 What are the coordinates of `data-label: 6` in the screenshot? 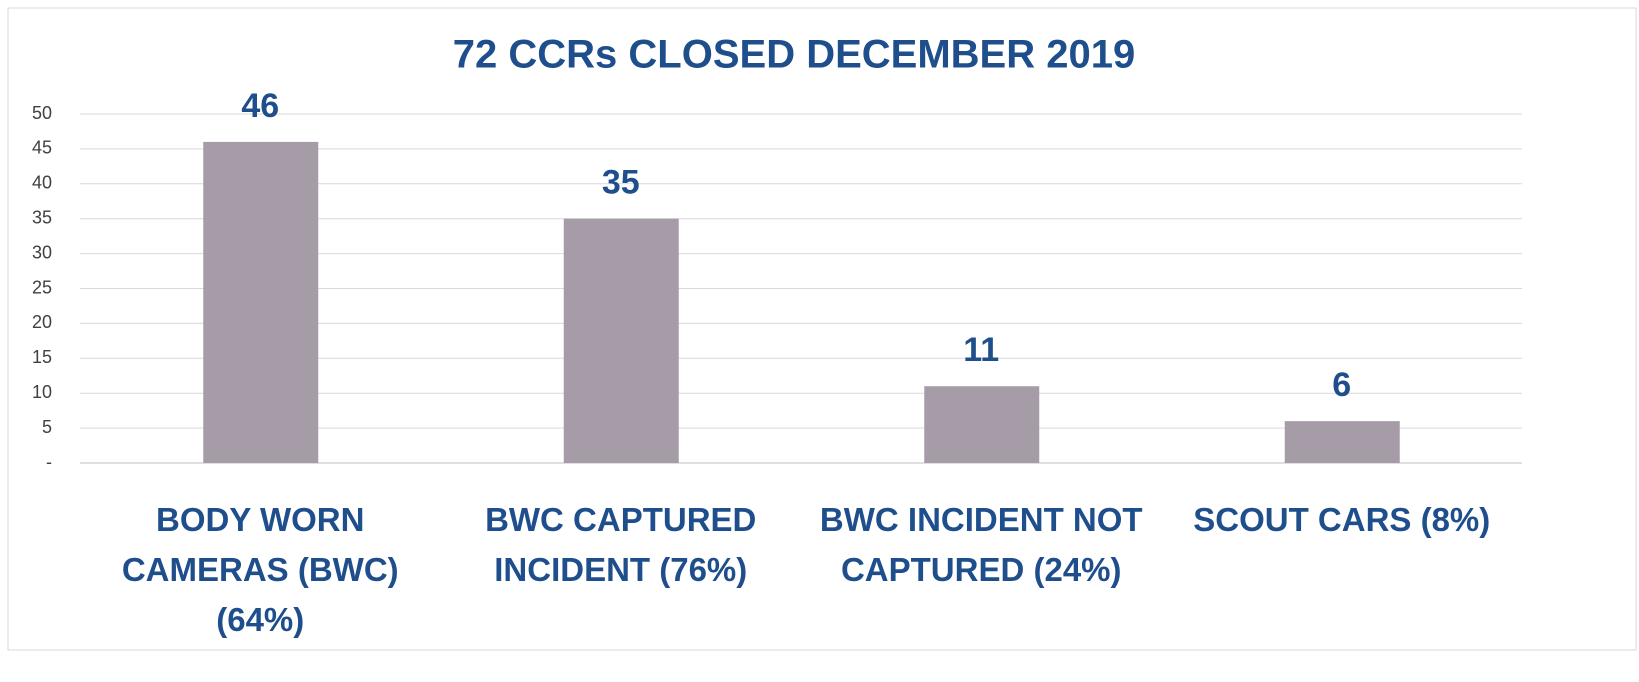 It's located at (1341, 385).